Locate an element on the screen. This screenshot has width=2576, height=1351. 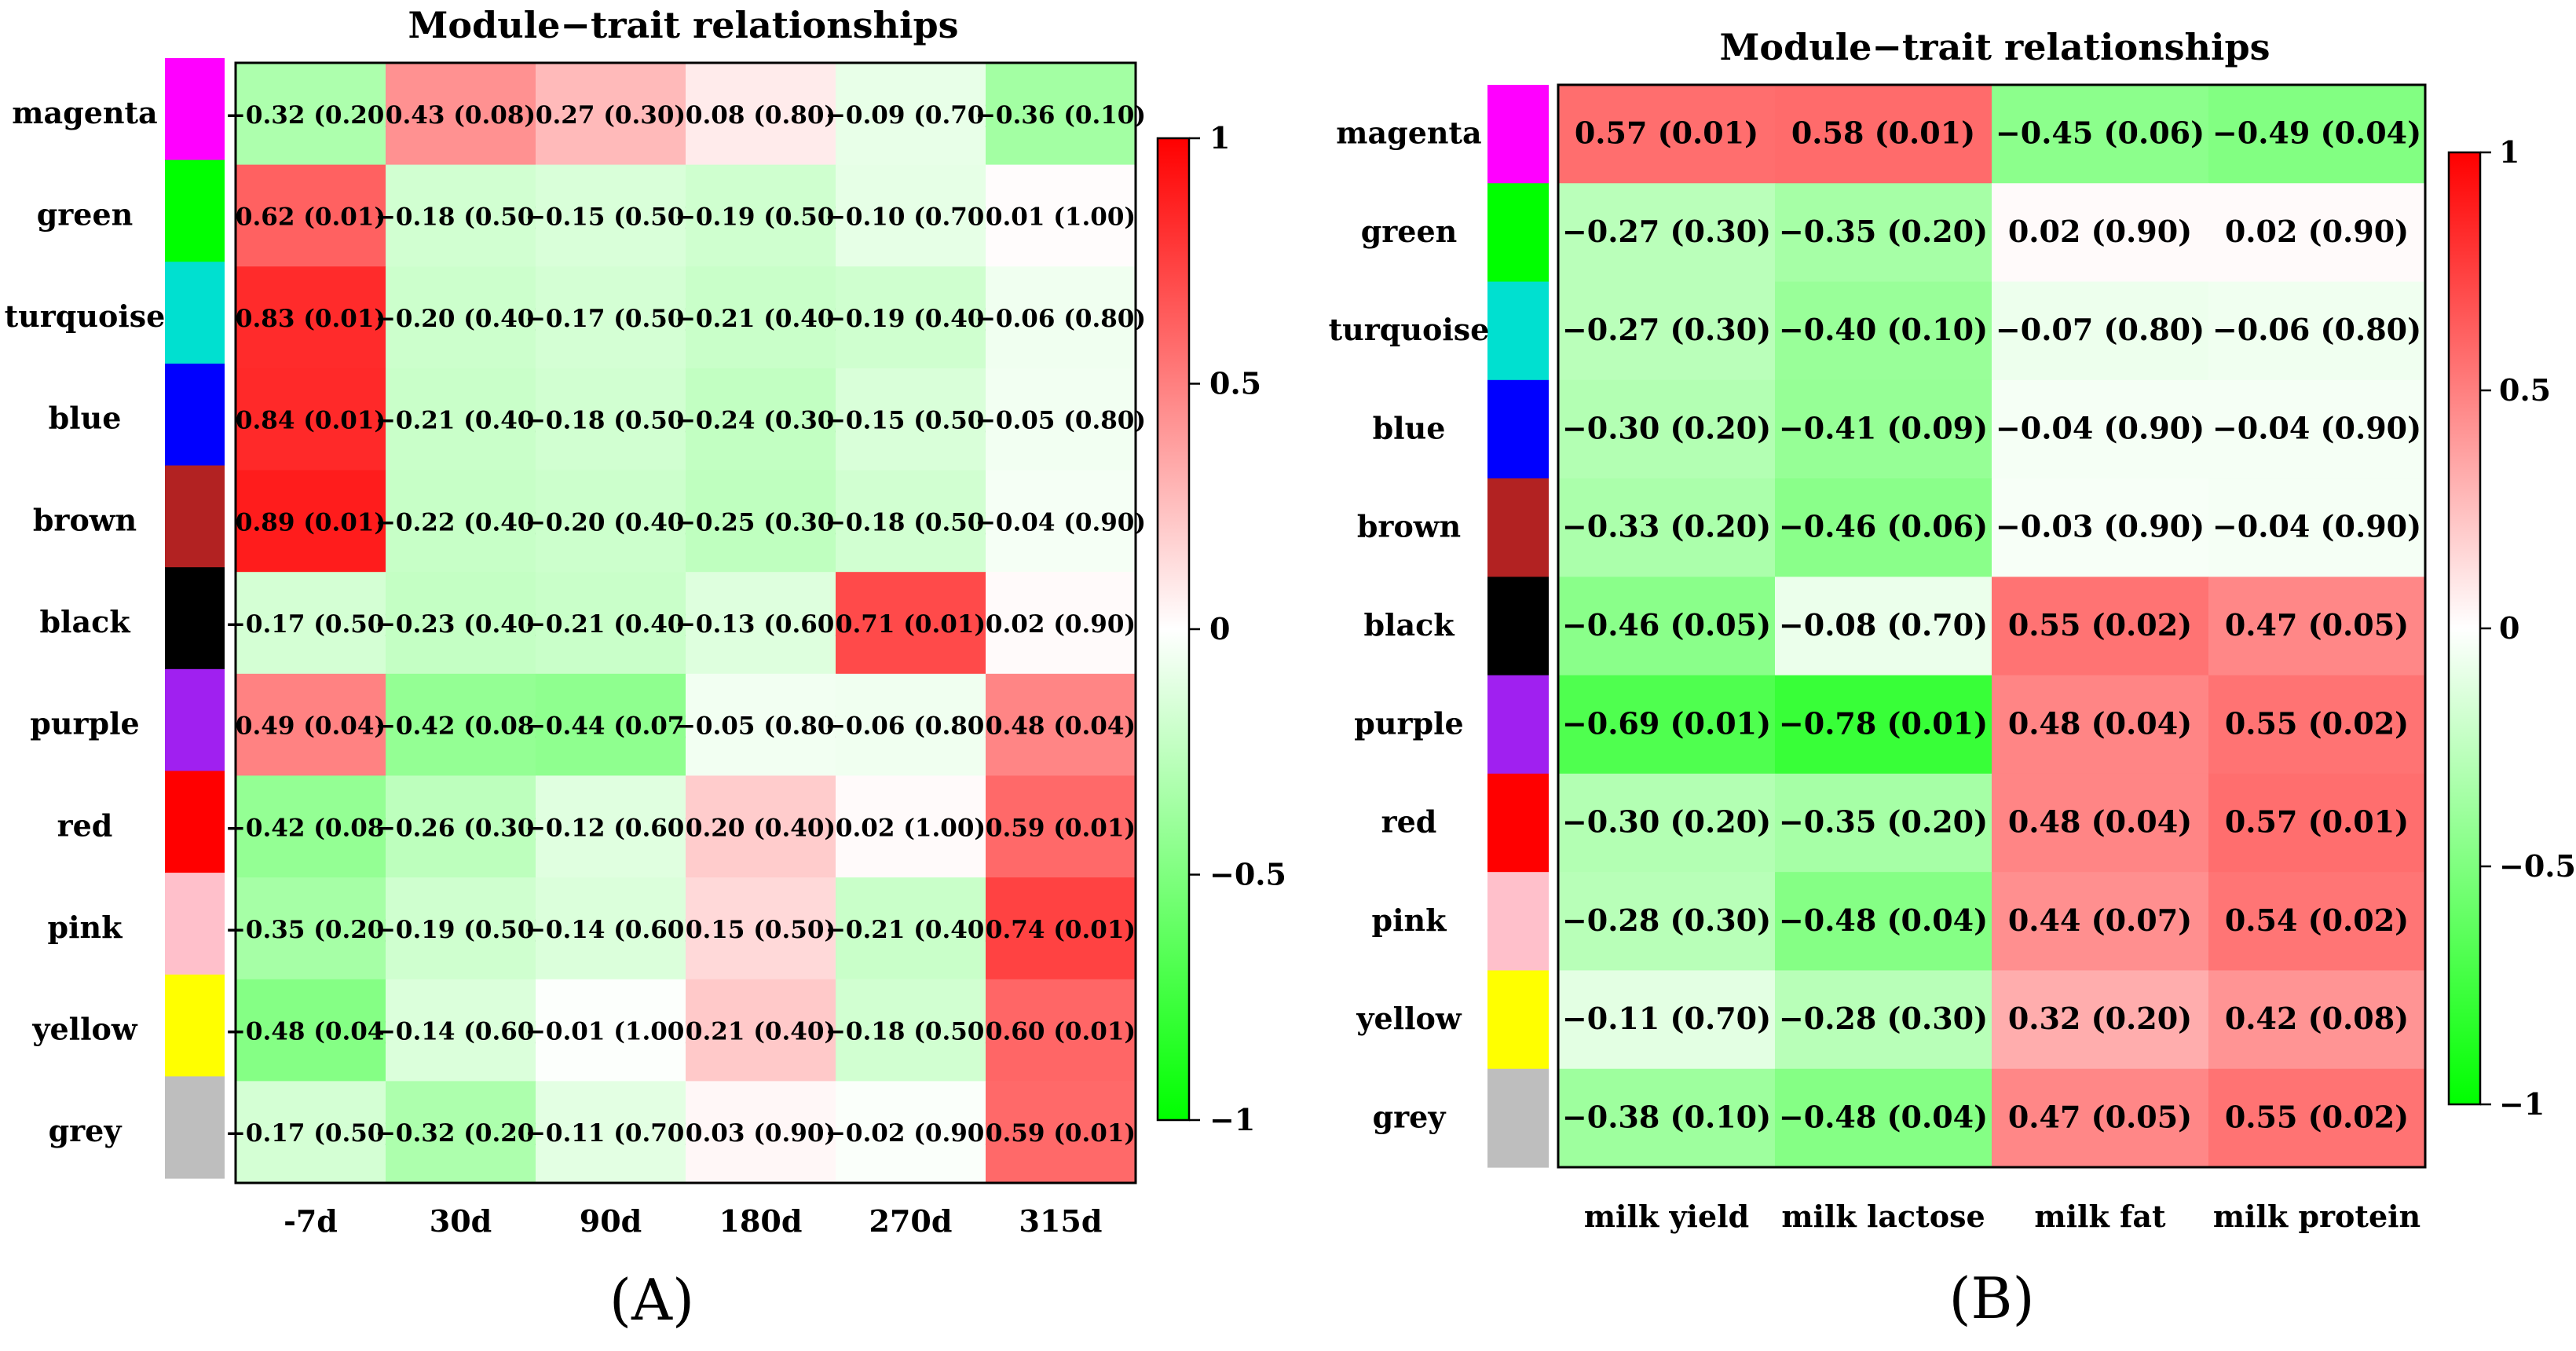
cell-label: −0.40 (0.10) is located at coordinates (1884, 329).